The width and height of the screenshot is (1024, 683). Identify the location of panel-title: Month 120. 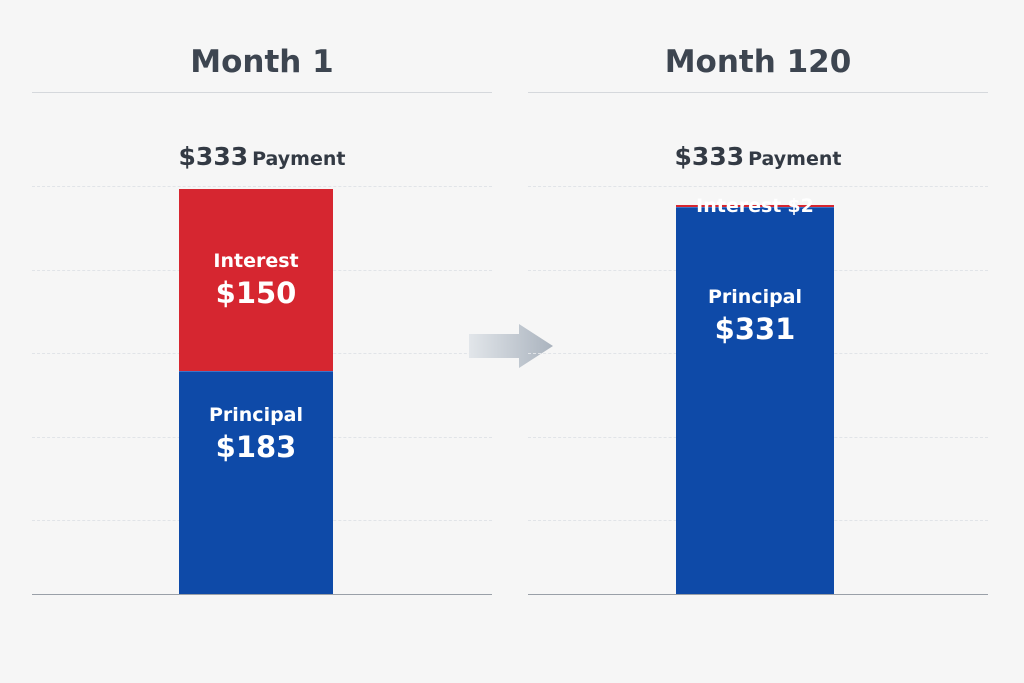
(758, 62).